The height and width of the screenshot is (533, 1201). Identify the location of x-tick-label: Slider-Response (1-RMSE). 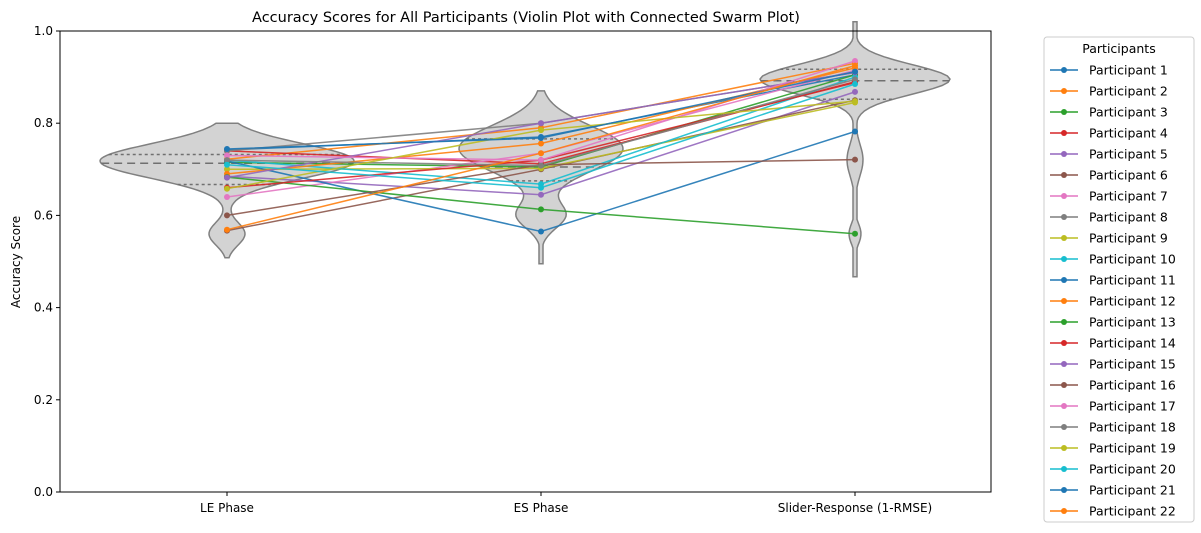
(855, 508).